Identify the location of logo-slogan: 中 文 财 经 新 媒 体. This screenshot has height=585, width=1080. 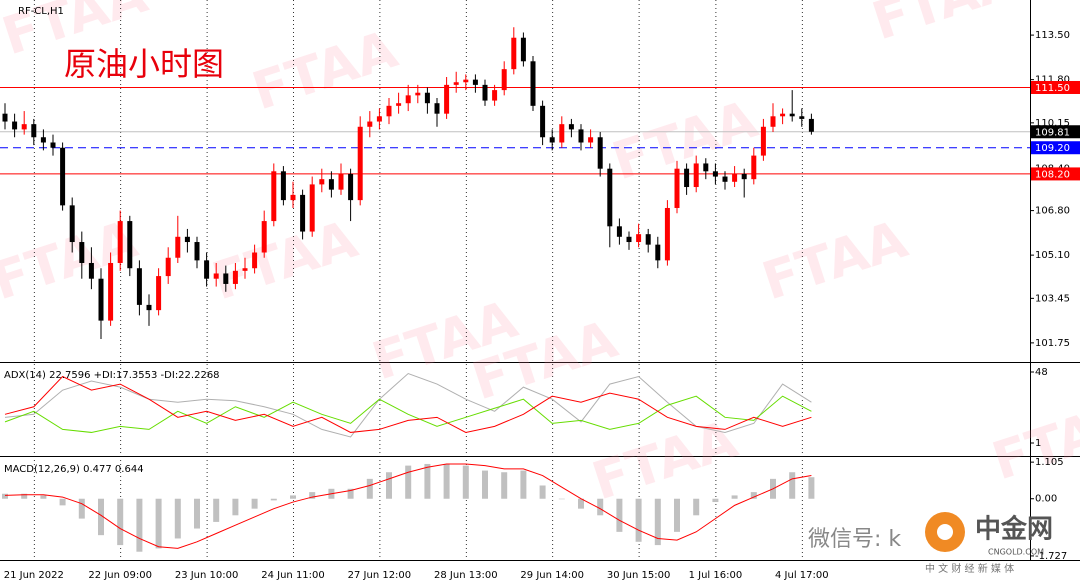
(969, 568).